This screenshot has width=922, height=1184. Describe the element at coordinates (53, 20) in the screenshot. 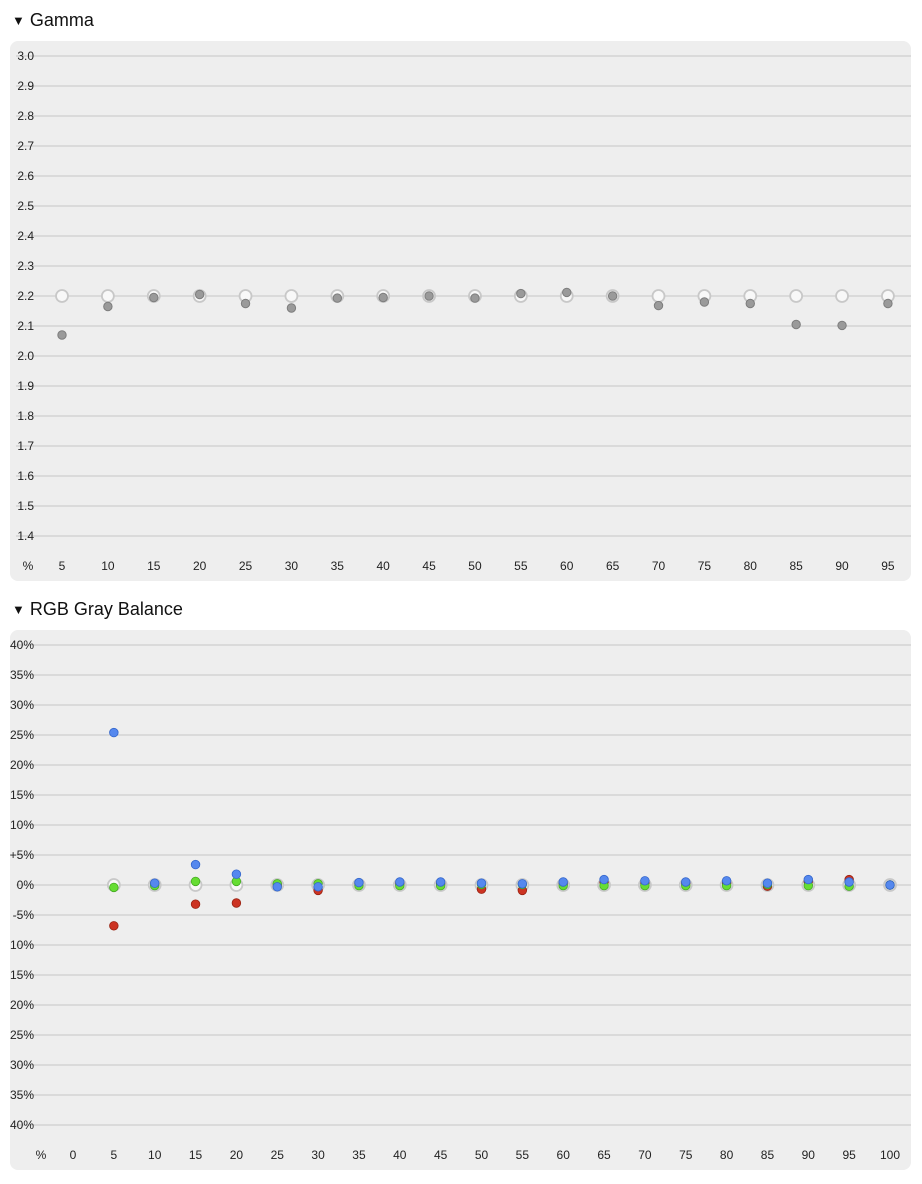

I see `gamma-section-header: ▼ Gamma` at that location.